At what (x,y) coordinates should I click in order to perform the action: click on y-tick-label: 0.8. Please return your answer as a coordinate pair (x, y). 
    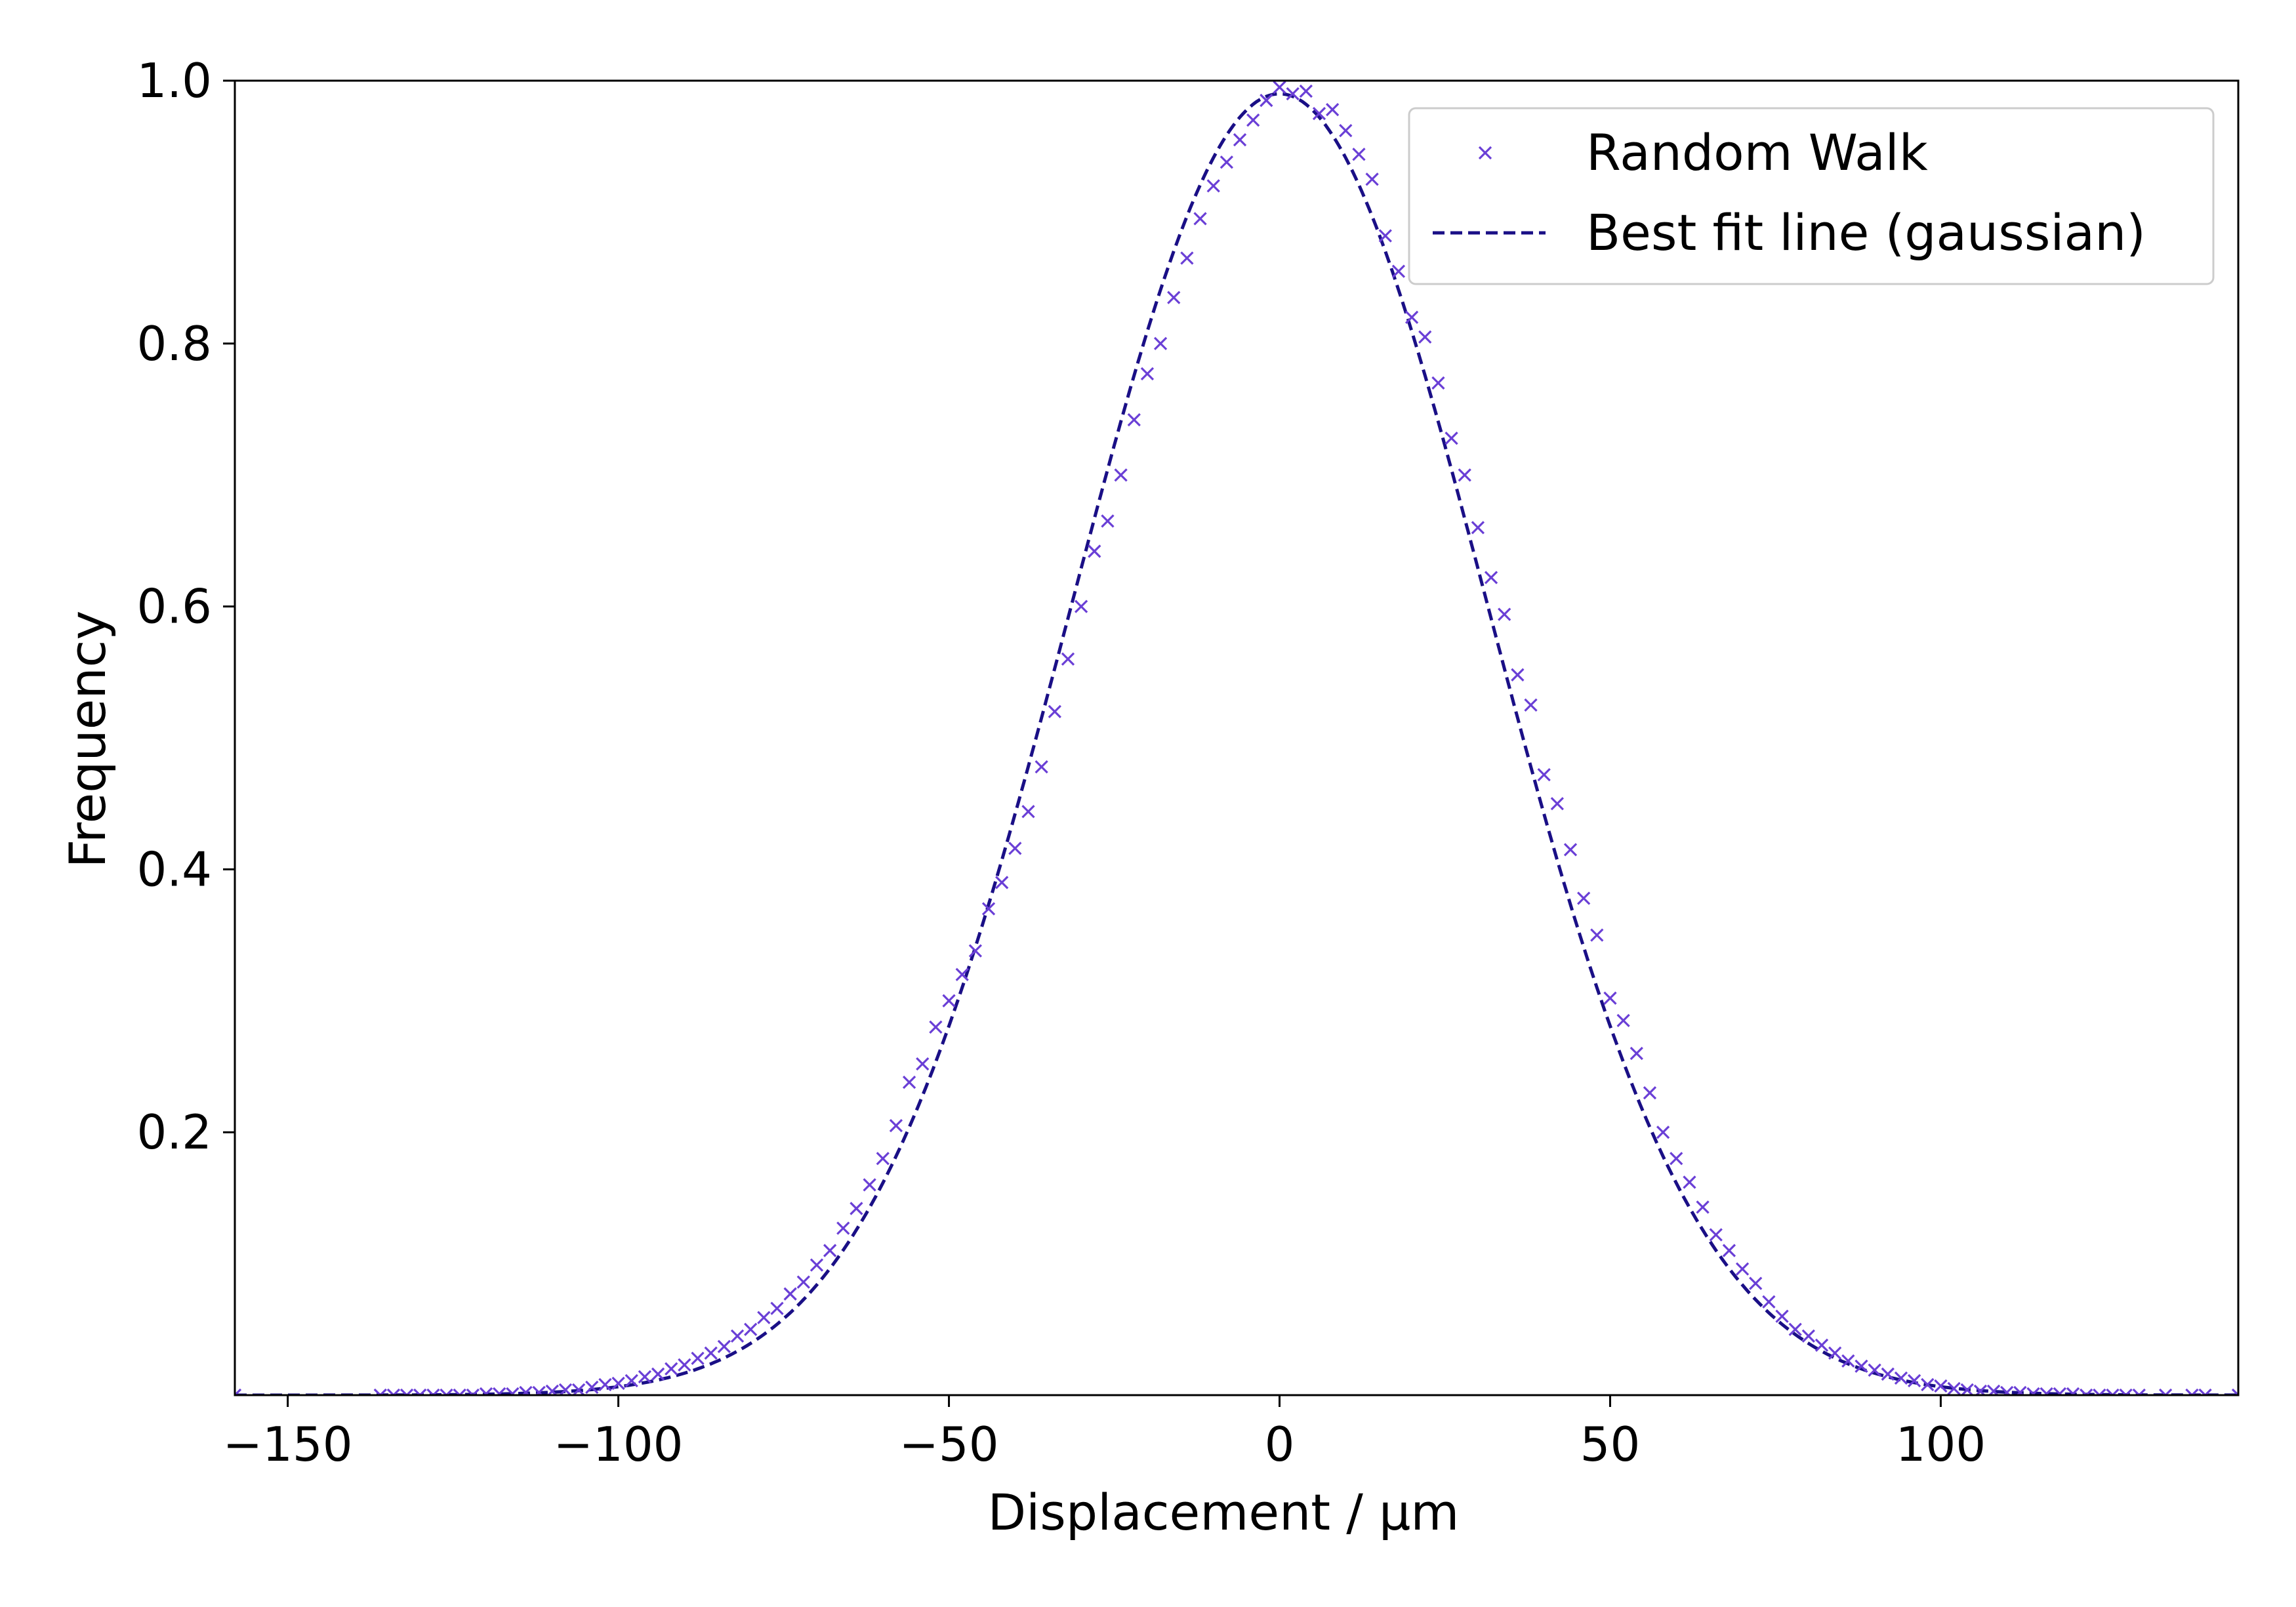
    Looking at the image, I should click on (174, 343).